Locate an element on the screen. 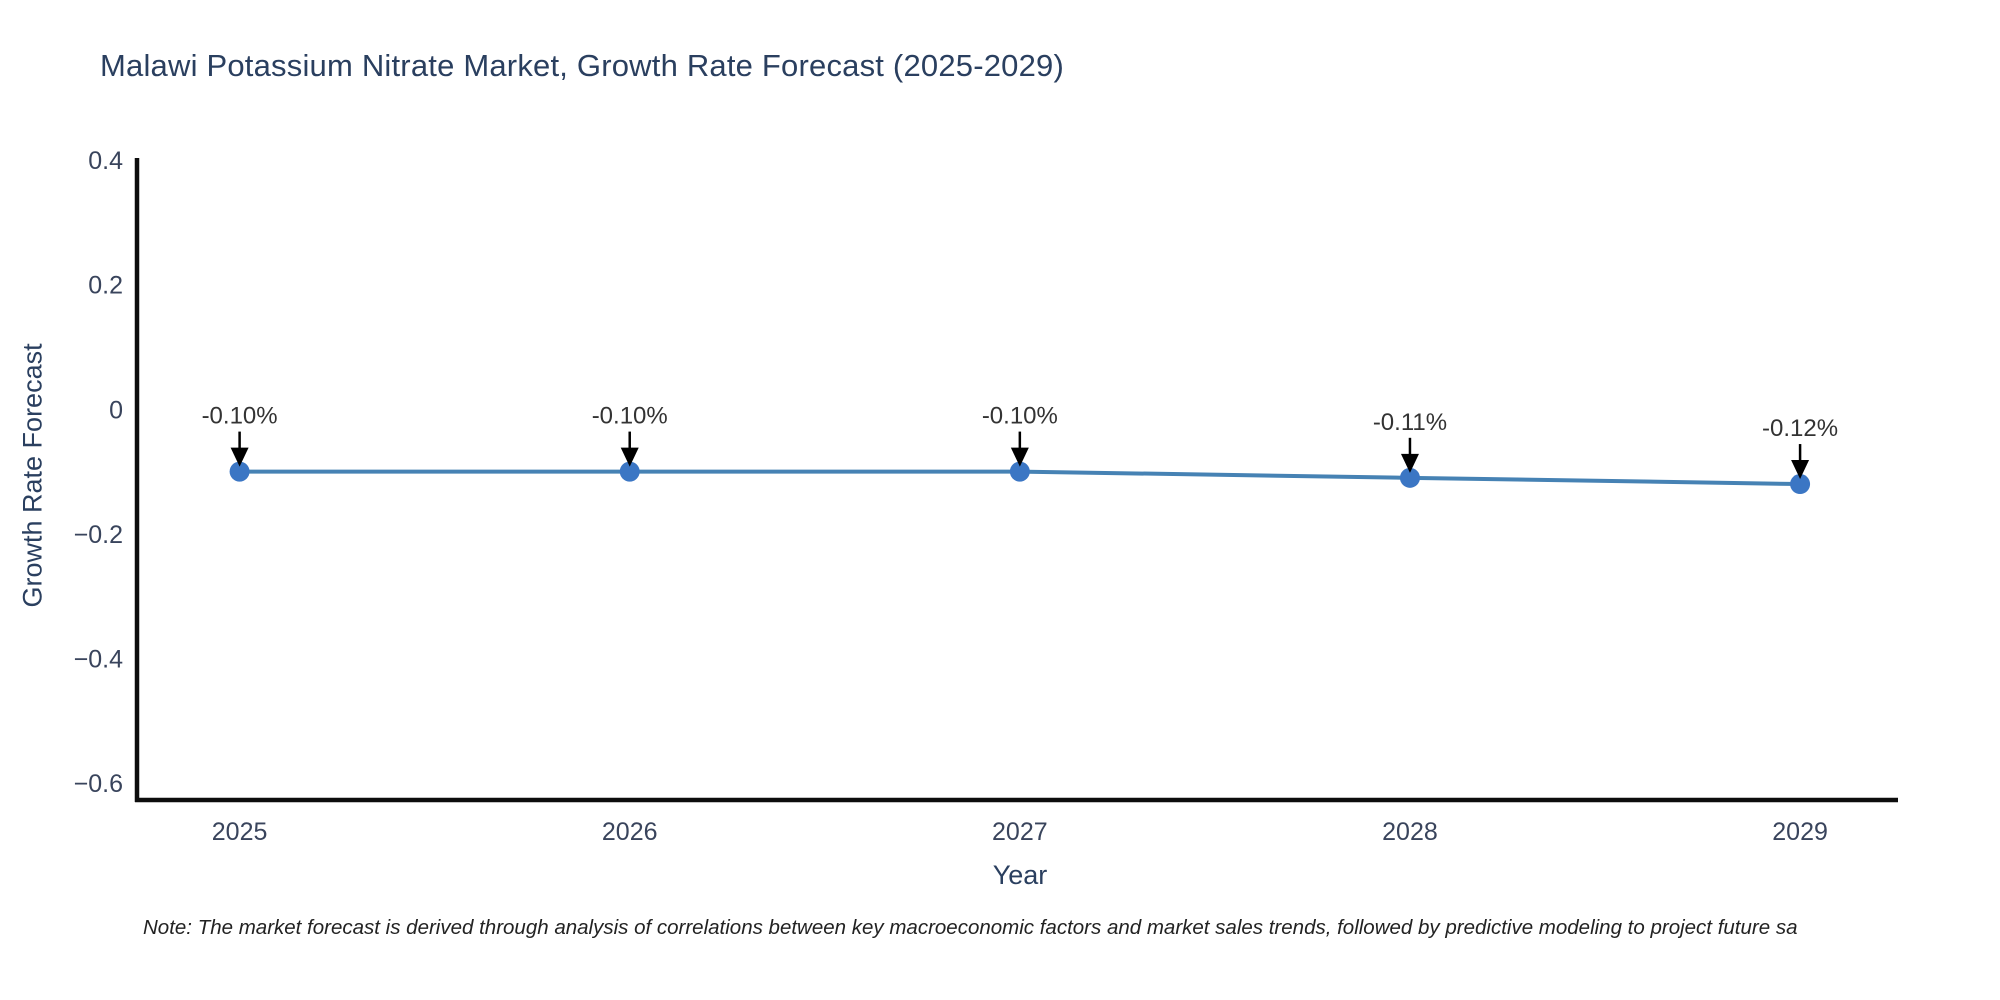  annotation-label: -0.11% is located at coordinates (1410, 422).